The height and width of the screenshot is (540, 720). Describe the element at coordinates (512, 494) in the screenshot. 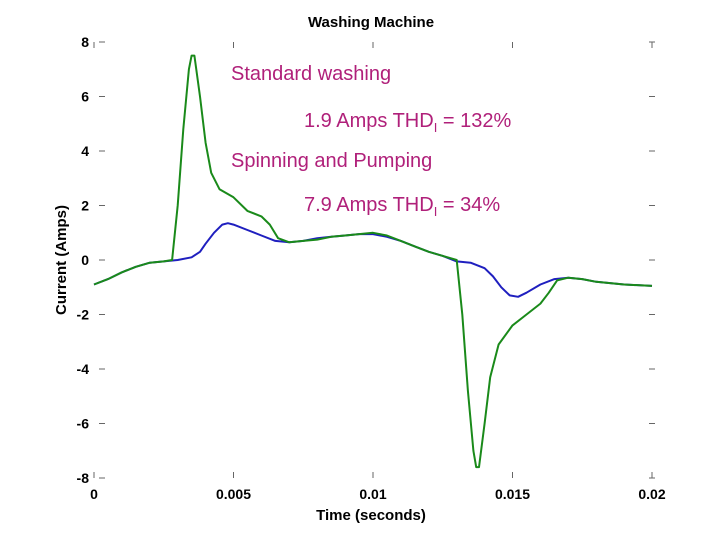

I see `x-tick-label: 0.015` at that location.